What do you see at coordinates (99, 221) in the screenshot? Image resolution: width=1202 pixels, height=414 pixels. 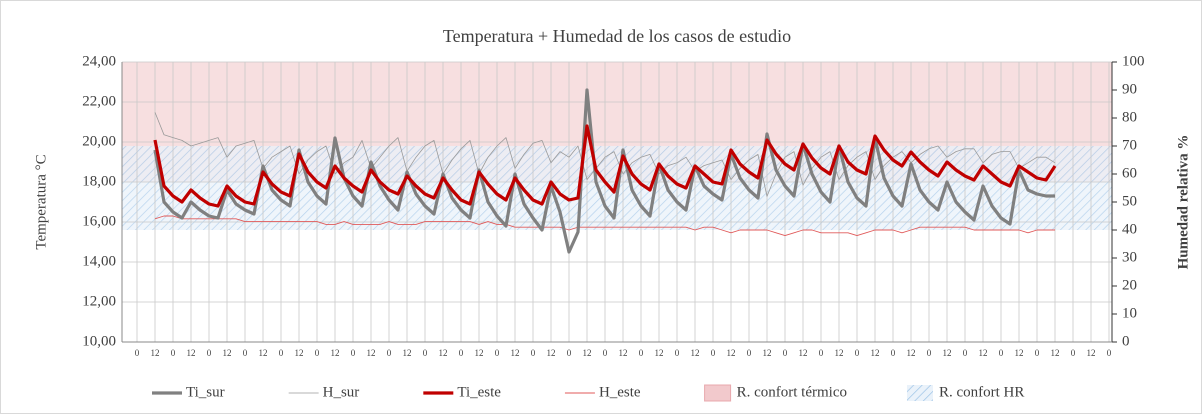 I see `y-tick-label: 16,00` at bounding box center [99, 221].